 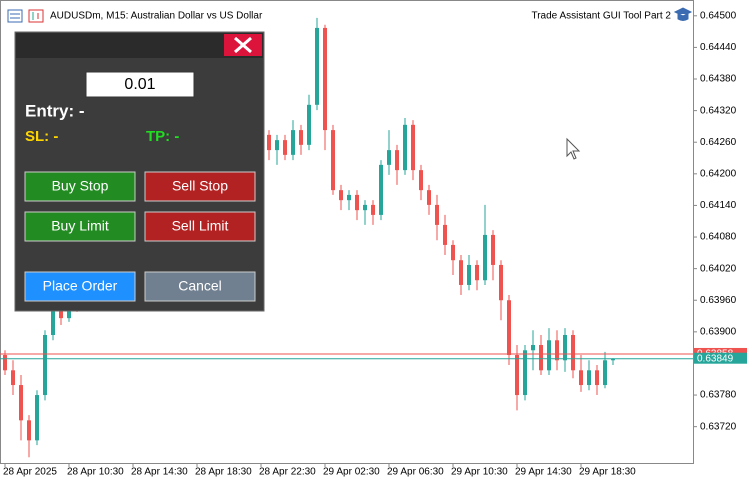 I want to click on place-order-button, so click(x=80, y=286).